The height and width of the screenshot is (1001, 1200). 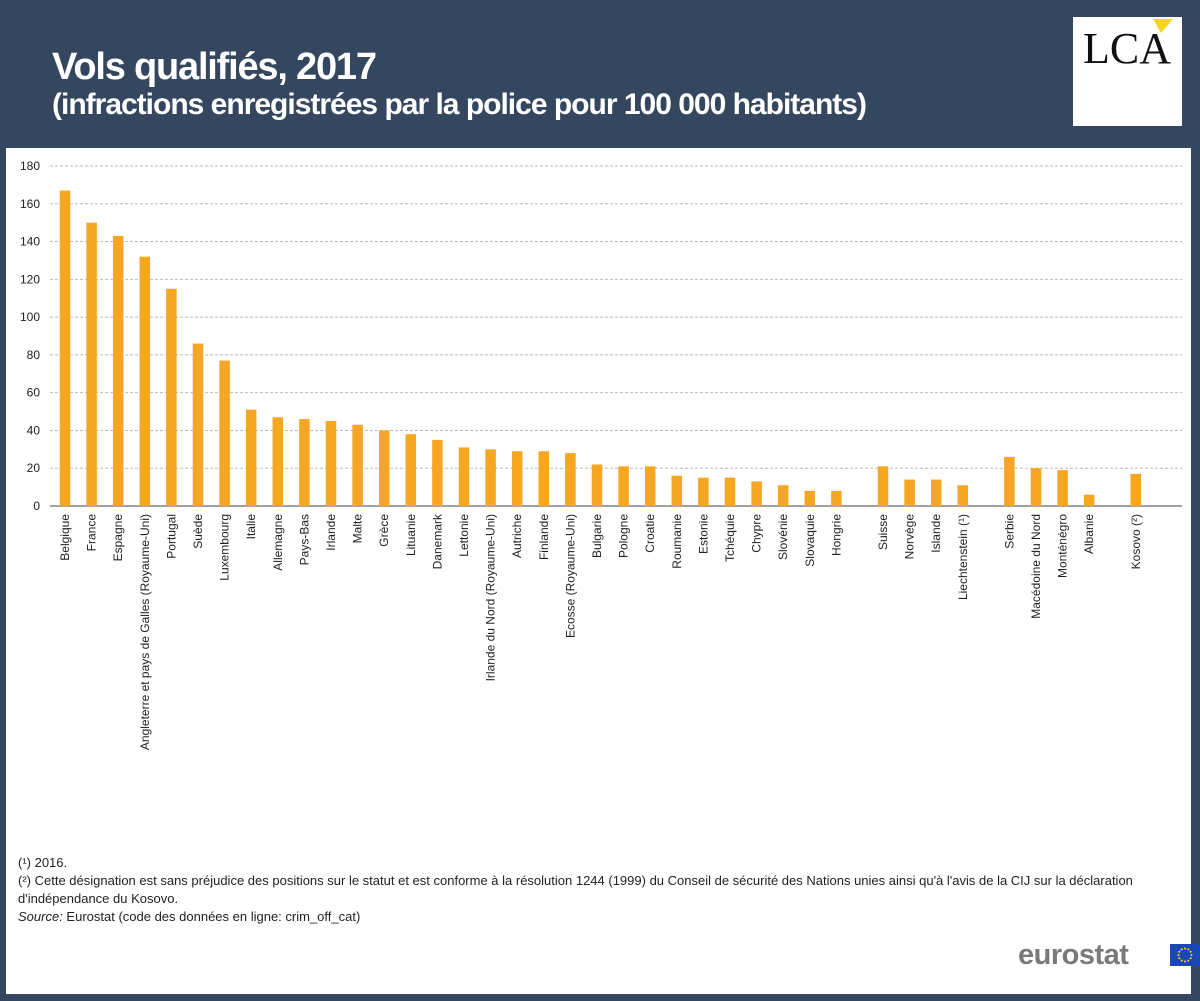 What do you see at coordinates (171, 536) in the screenshot?
I see `x-tick-label: Portugal` at bounding box center [171, 536].